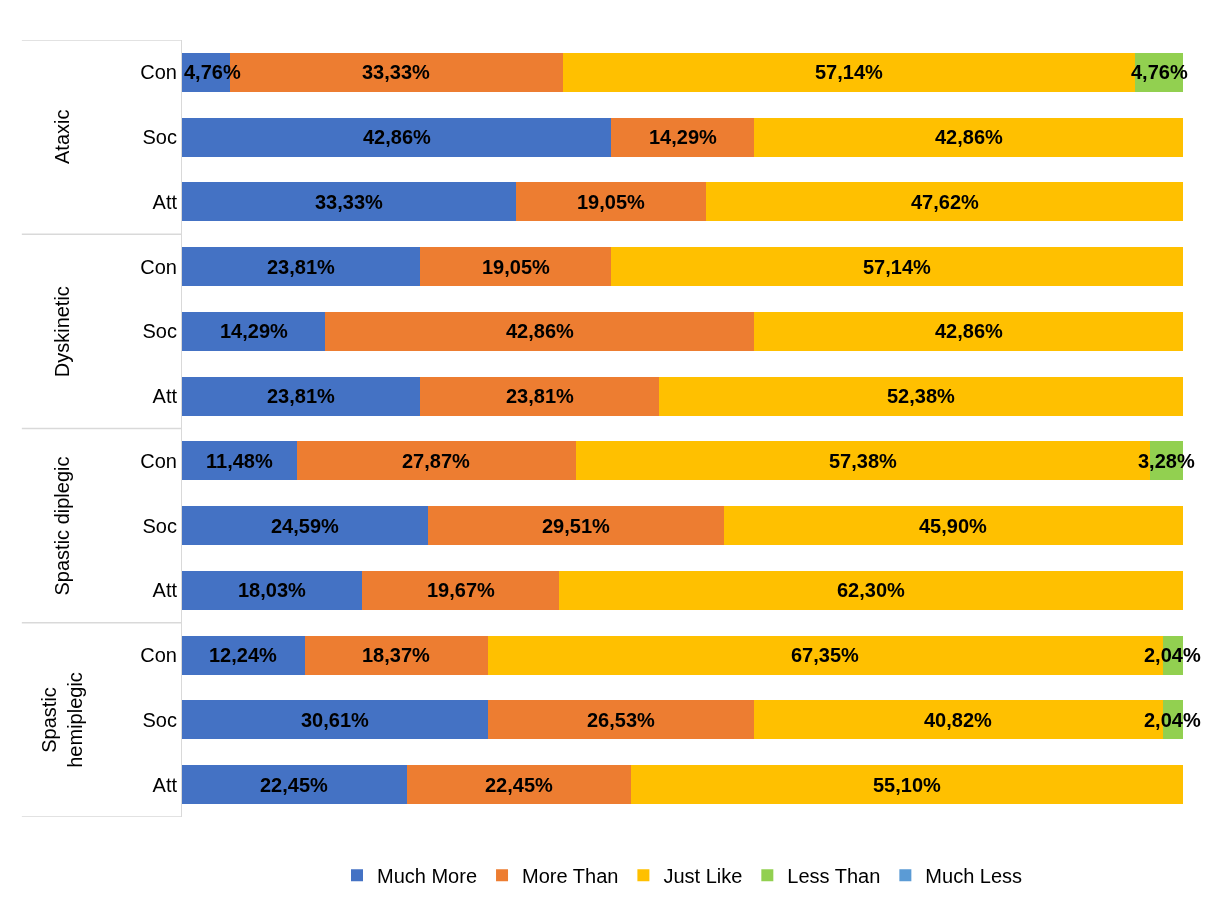 The width and height of the screenshot is (1211, 907). I want to click on data-label: 26,53%, so click(621, 720).